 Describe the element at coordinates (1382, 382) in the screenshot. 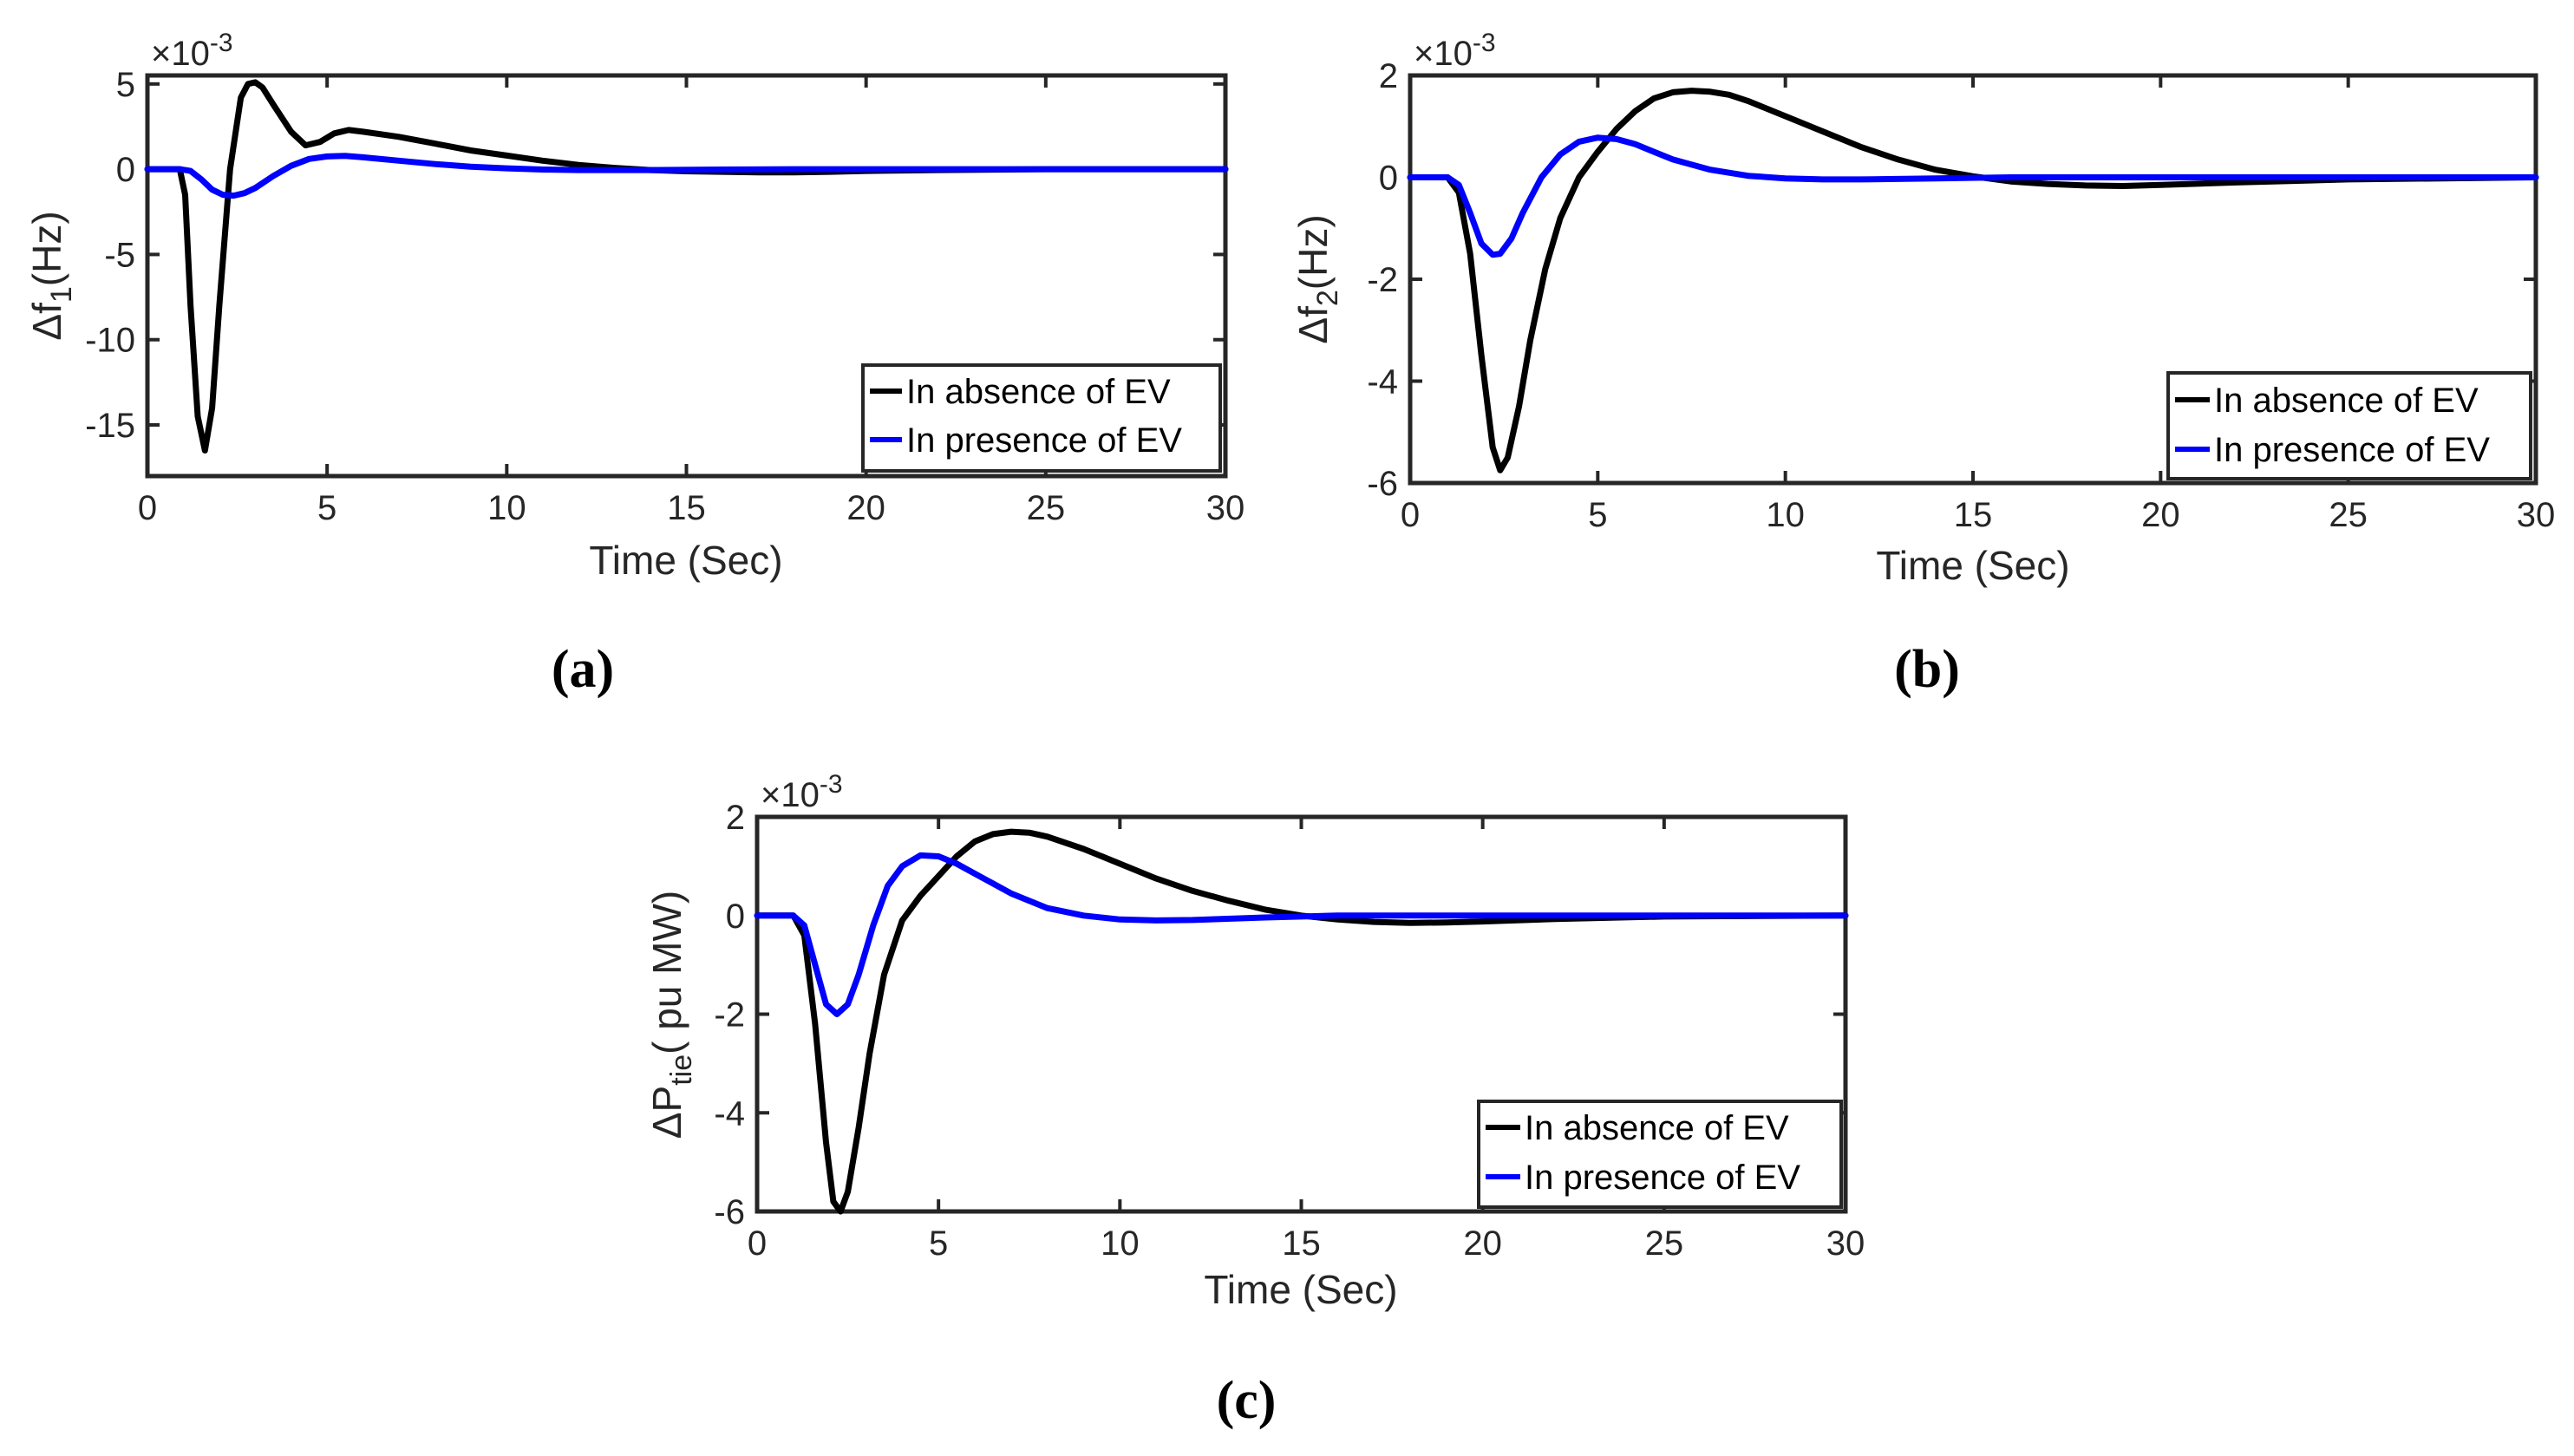

I see `panel-b-ytick-label-1: -4` at that location.